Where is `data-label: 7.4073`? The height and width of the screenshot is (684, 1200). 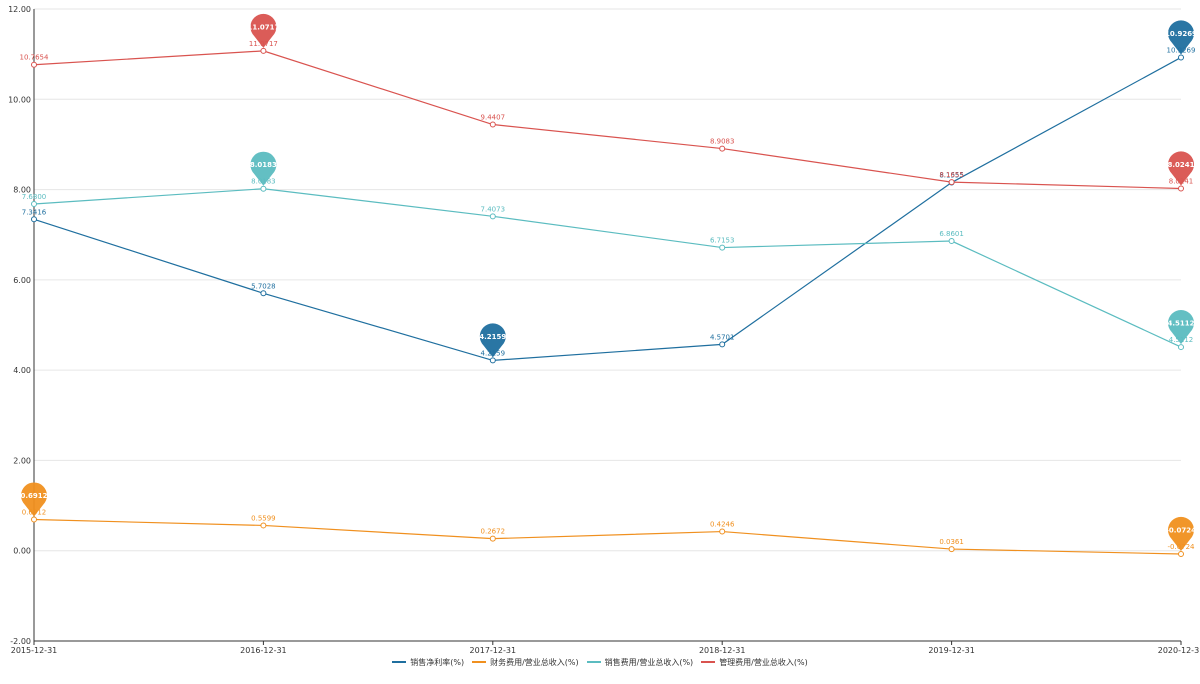 data-label: 7.4073 is located at coordinates (493, 209).